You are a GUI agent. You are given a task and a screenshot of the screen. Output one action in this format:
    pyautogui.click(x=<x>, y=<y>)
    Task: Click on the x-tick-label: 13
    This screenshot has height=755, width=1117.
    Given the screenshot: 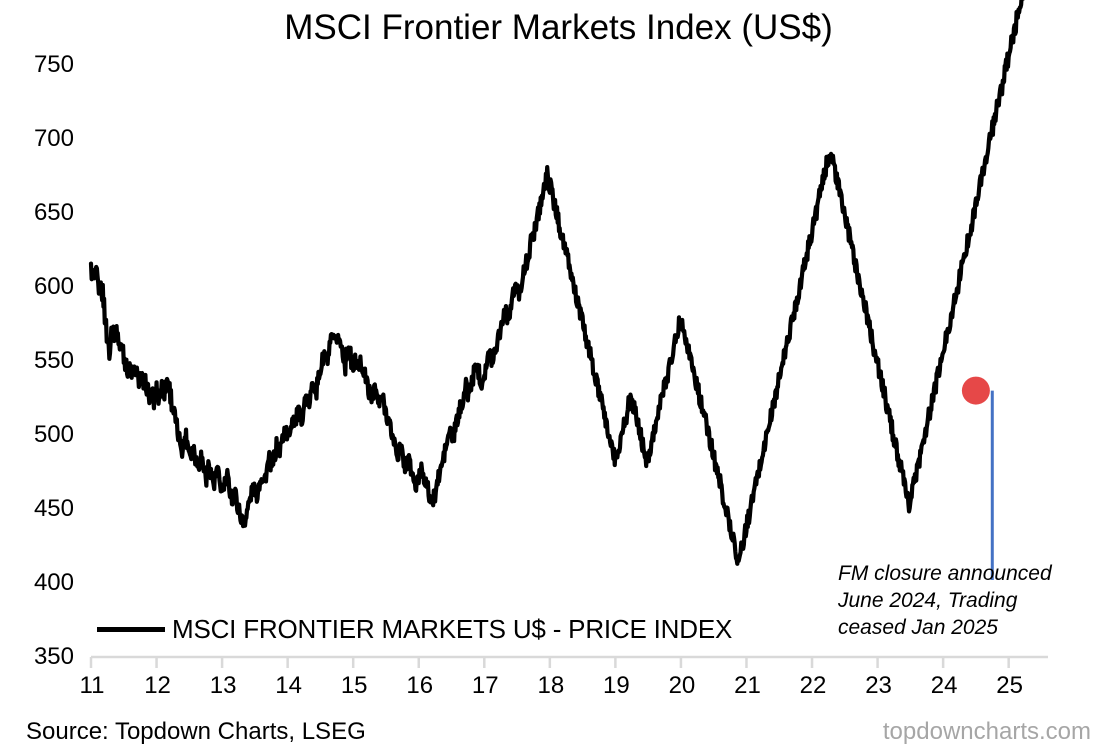 What is the action you would take?
    pyautogui.click(x=223, y=685)
    